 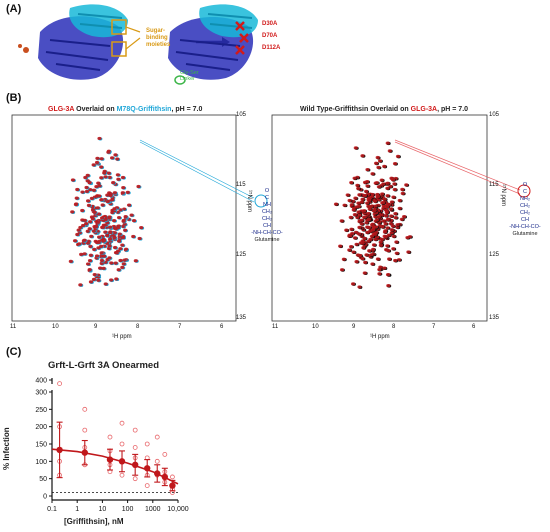 I want to click on y-tick-label: 100, so click(x=41, y=462).